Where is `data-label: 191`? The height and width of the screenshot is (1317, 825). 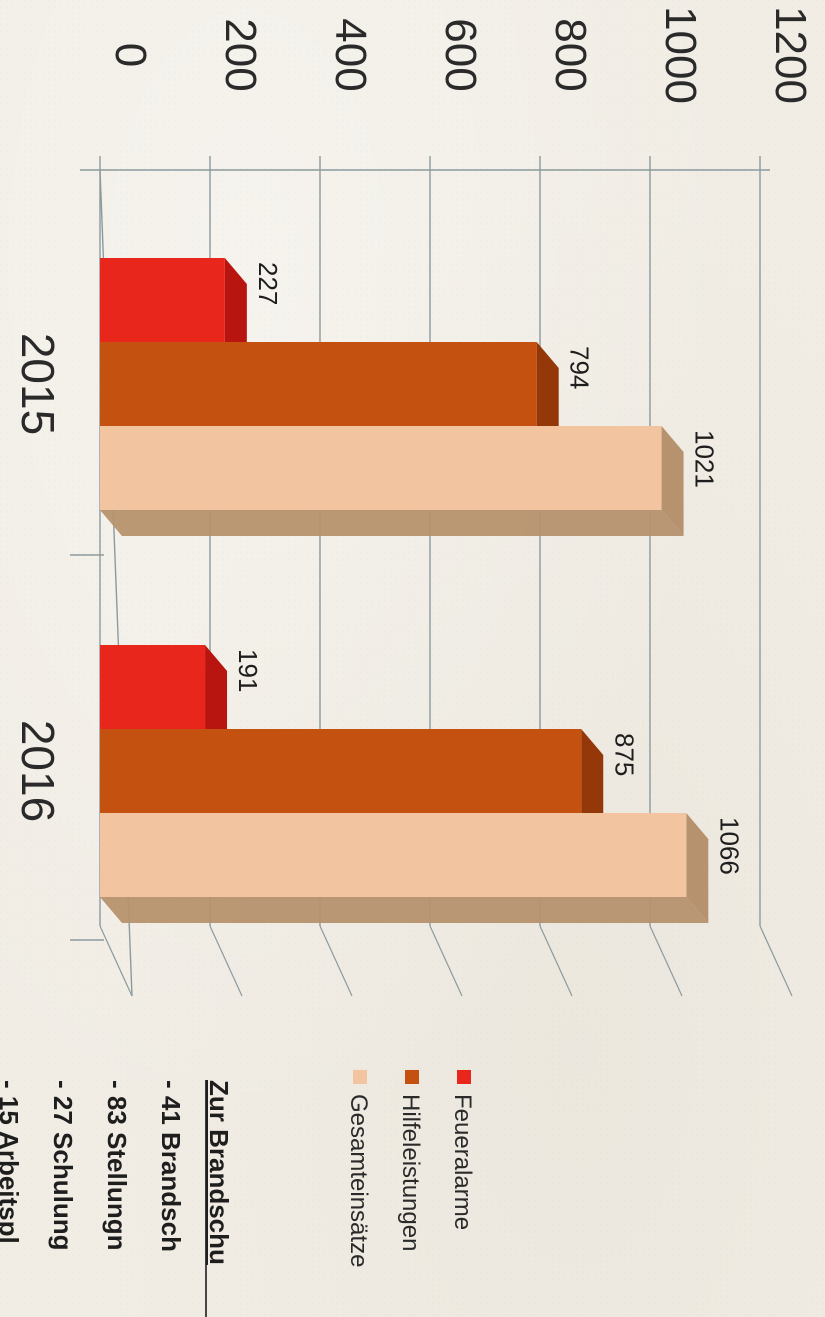
data-label: 191 is located at coordinates (248, 670).